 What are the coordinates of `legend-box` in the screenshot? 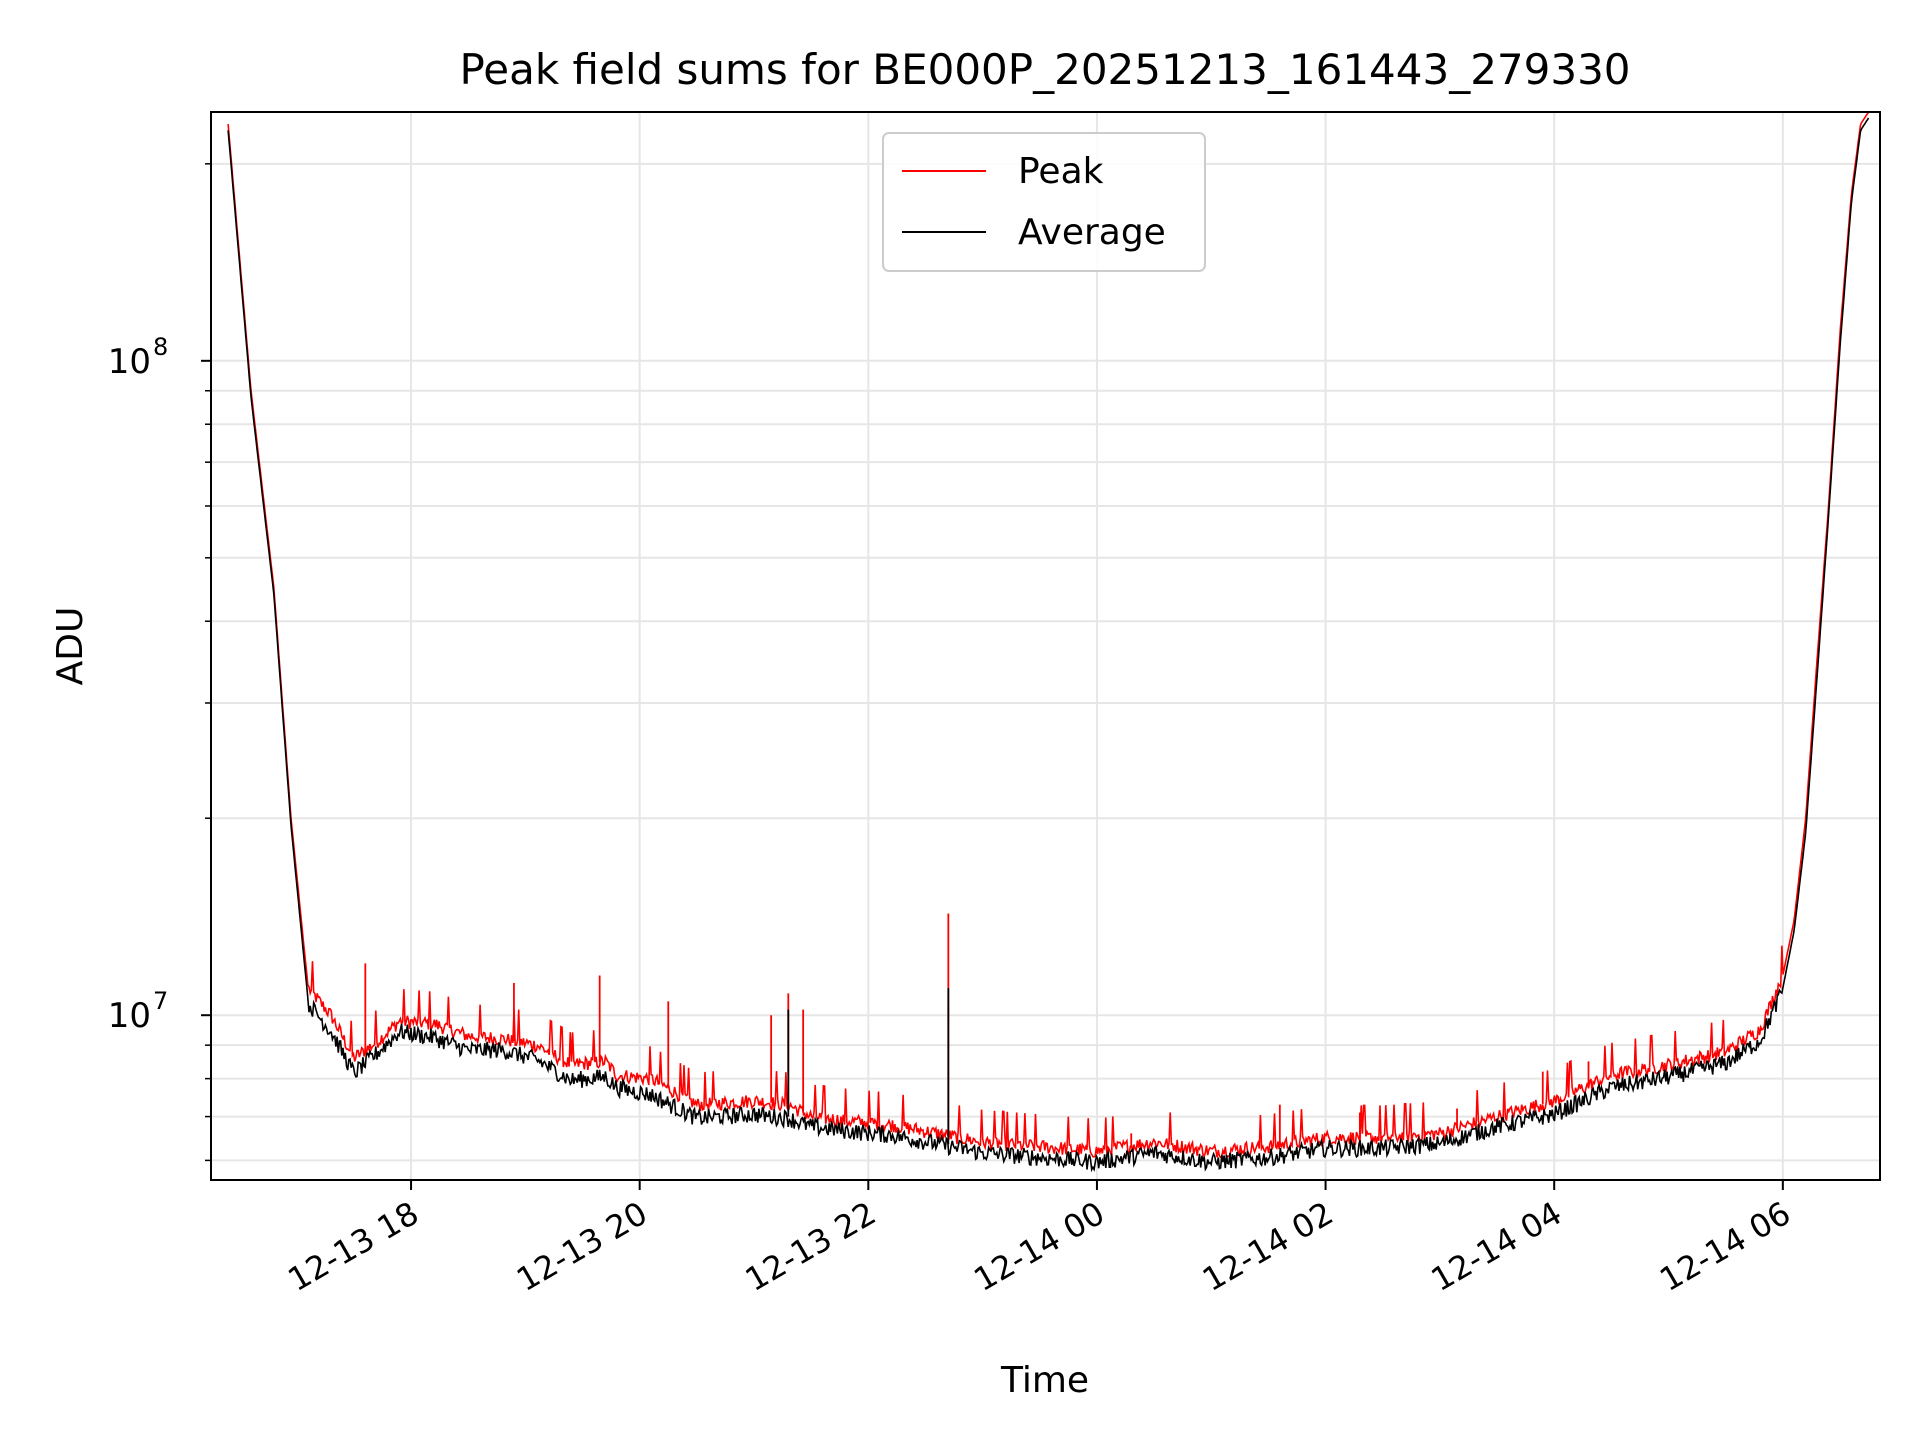 It's located at (1044, 202).